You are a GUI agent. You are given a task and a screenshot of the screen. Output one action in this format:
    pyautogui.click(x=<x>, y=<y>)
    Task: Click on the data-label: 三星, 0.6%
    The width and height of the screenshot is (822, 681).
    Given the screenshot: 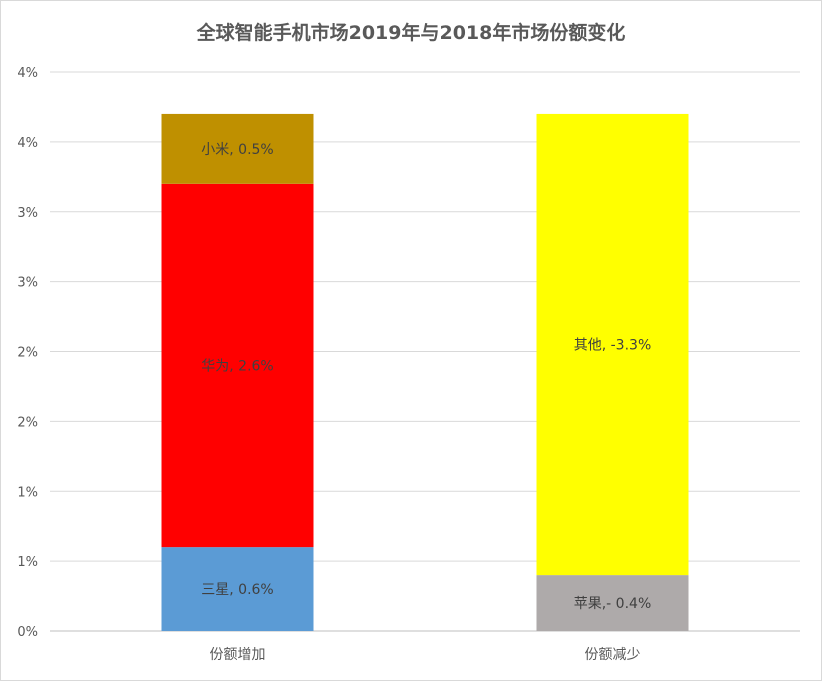 What is the action you would take?
    pyautogui.click(x=237, y=590)
    